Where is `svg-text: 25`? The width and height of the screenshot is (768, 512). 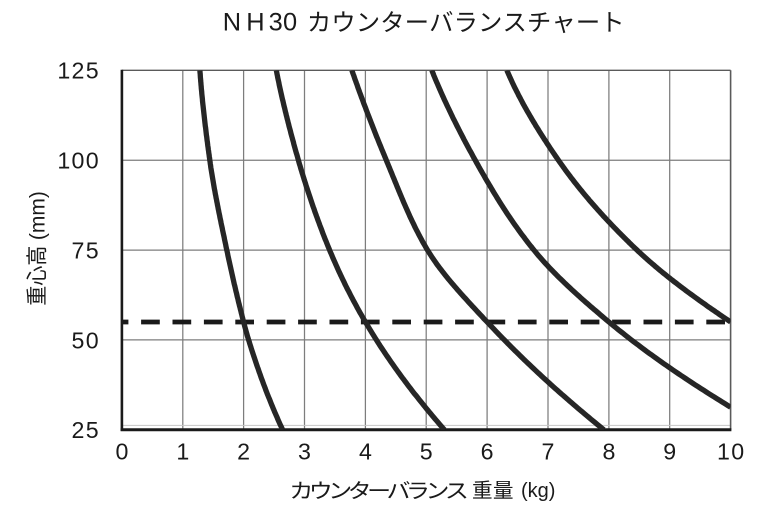 svg-text: 25 is located at coordinates (85, 430).